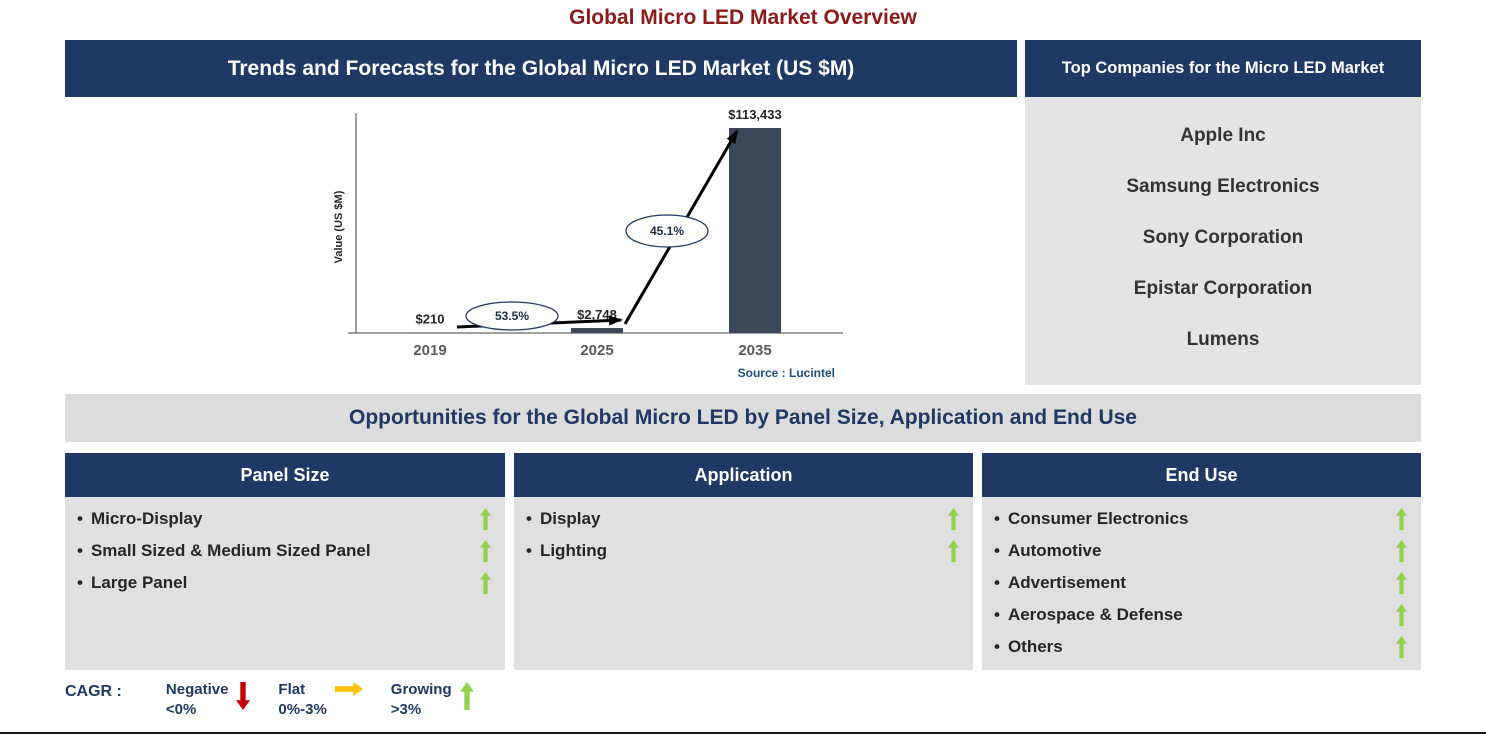 This screenshot has width=1486, height=734. Describe the element at coordinates (597, 314) in the screenshot. I see `bar-value-label: $2,748` at that location.